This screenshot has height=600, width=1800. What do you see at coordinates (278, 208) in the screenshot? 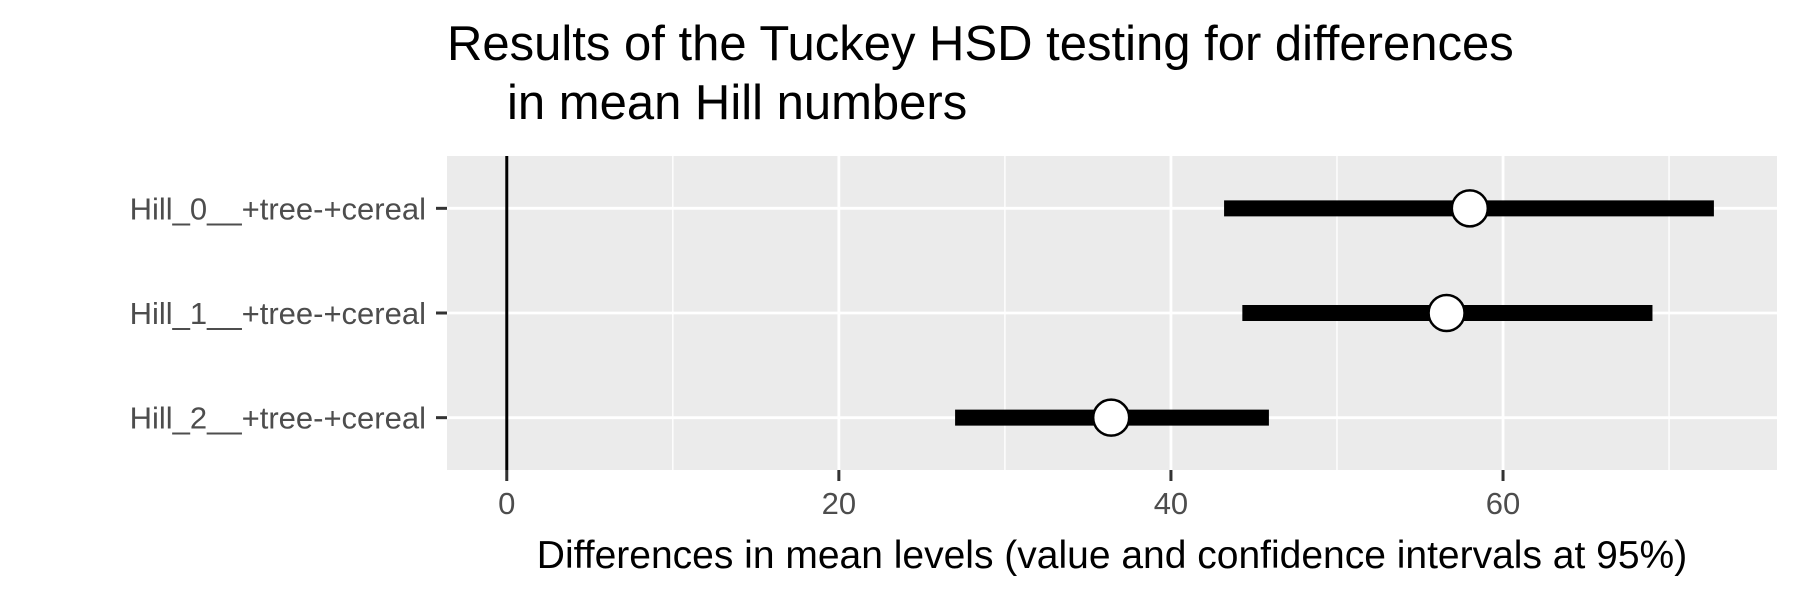
I see `y-tick-label-0: Hill_0__+tree-+cereal` at bounding box center [278, 208].